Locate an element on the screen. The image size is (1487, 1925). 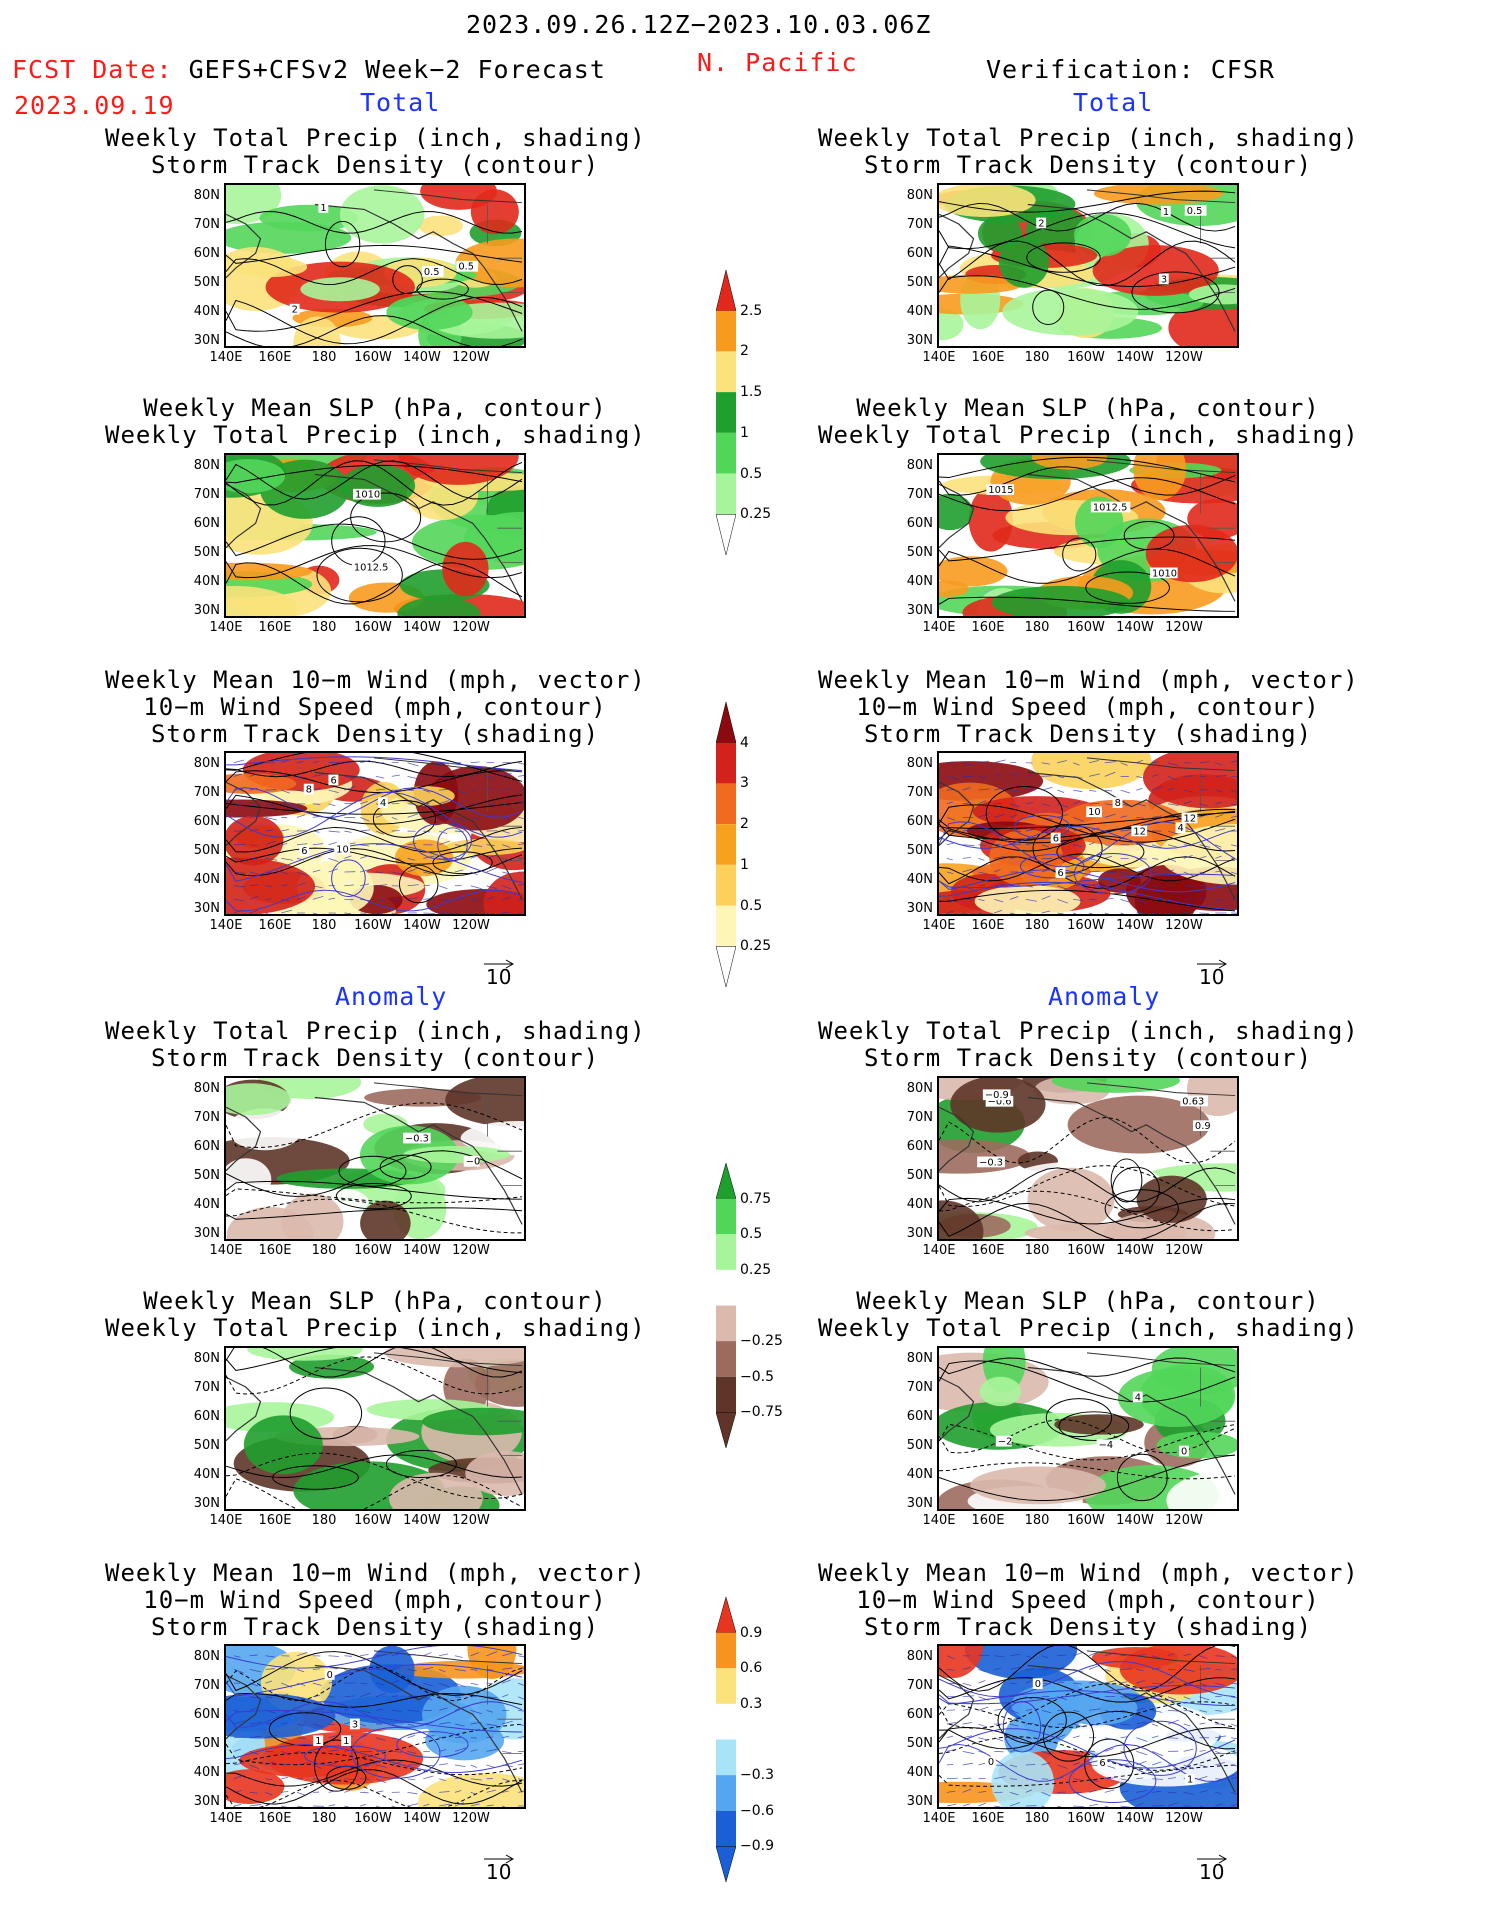
valid-period: 2023.09.26.12Z−2023.10.03.06Z is located at coordinates (699, 24).